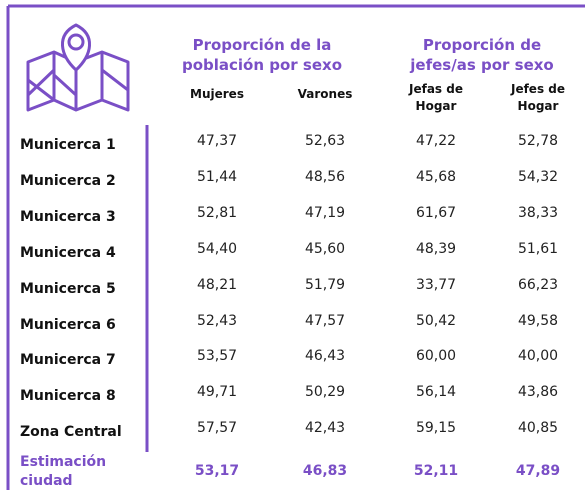 This screenshot has width=585, height=490. What do you see at coordinates (63, 462) in the screenshot?
I see `footer-label: Estimación` at bounding box center [63, 462].